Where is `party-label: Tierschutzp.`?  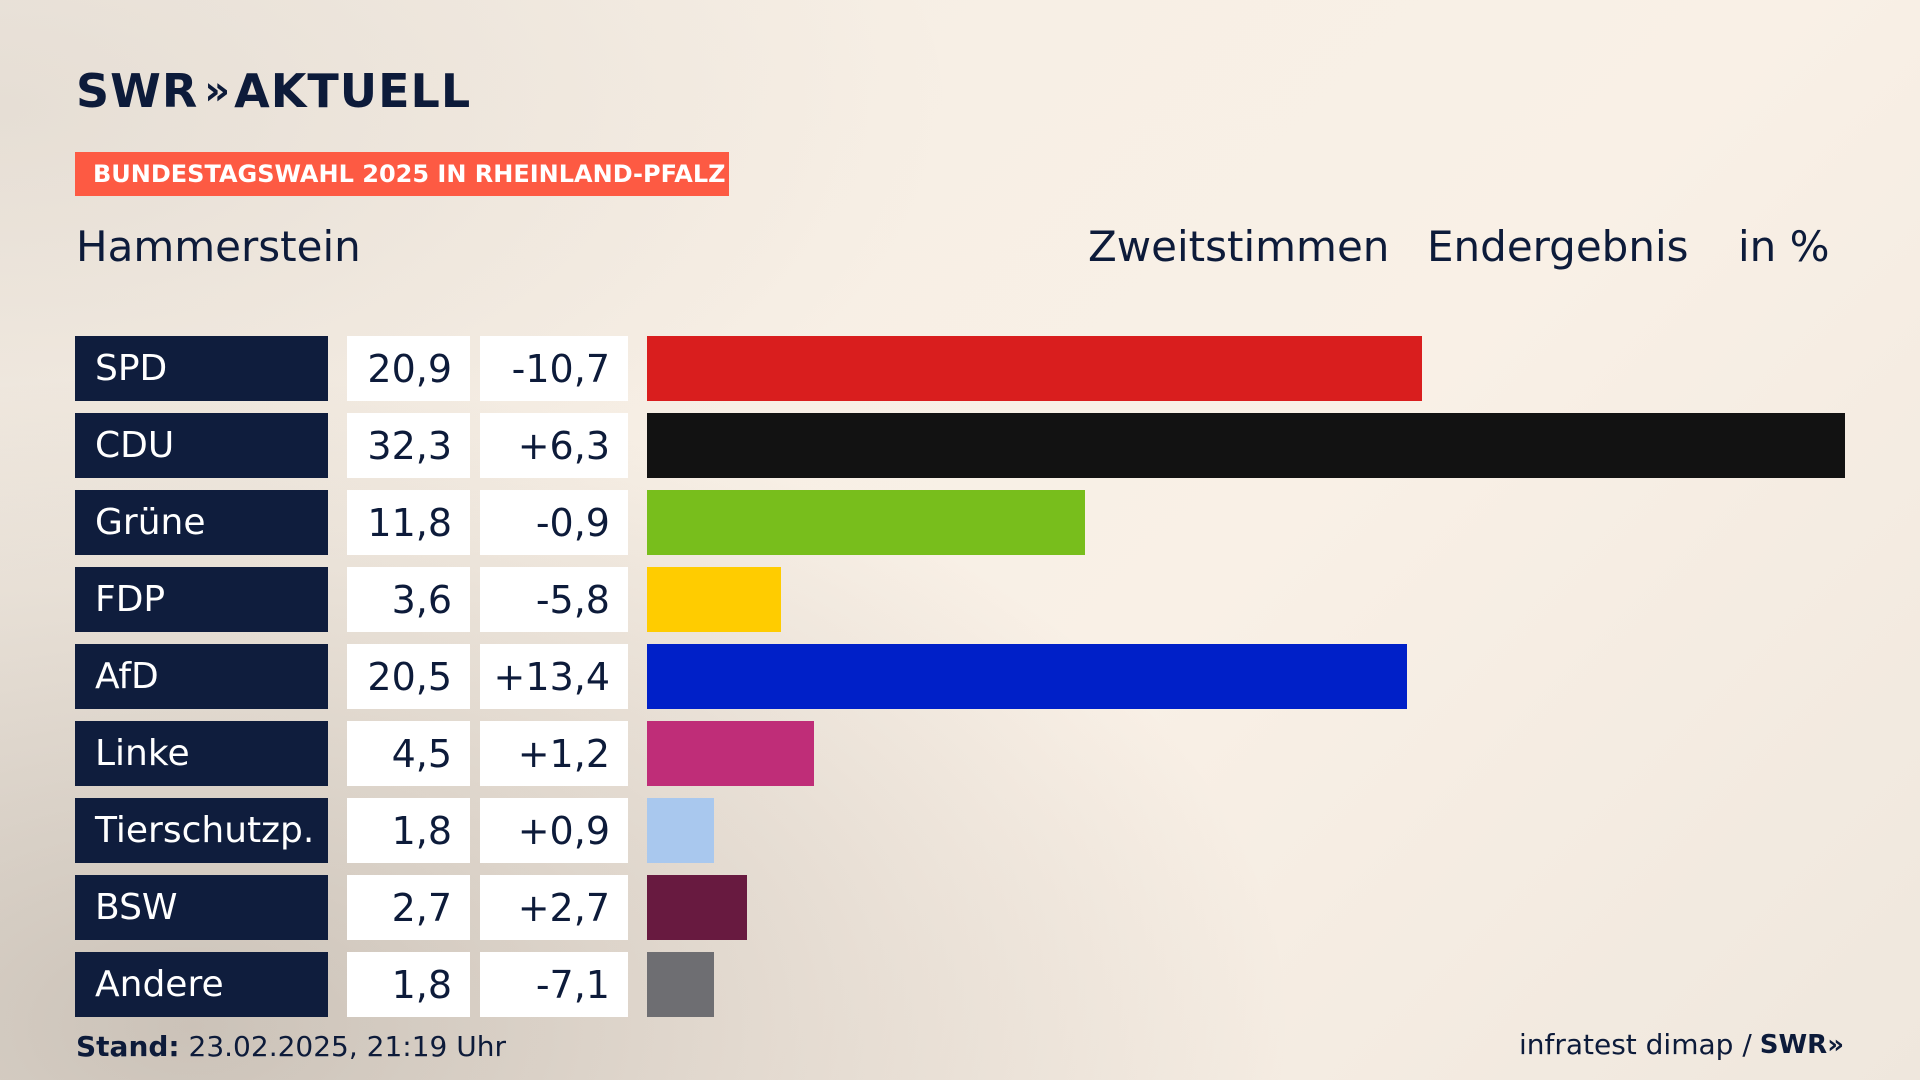
party-label: Tierschutzp. is located at coordinates (201, 830).